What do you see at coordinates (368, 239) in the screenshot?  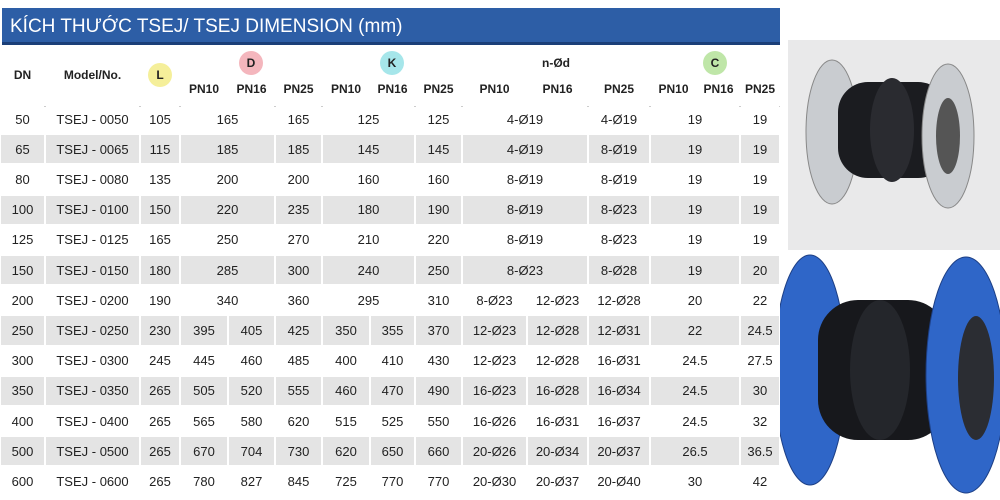 I see `cell-k: 210` at bounding box center [368, 239].